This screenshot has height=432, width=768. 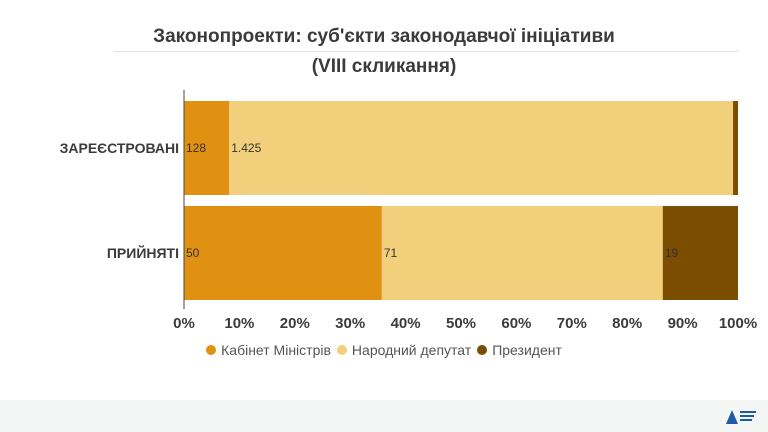 I want to click on legend-label: Президент, so click(x=527, y=350).